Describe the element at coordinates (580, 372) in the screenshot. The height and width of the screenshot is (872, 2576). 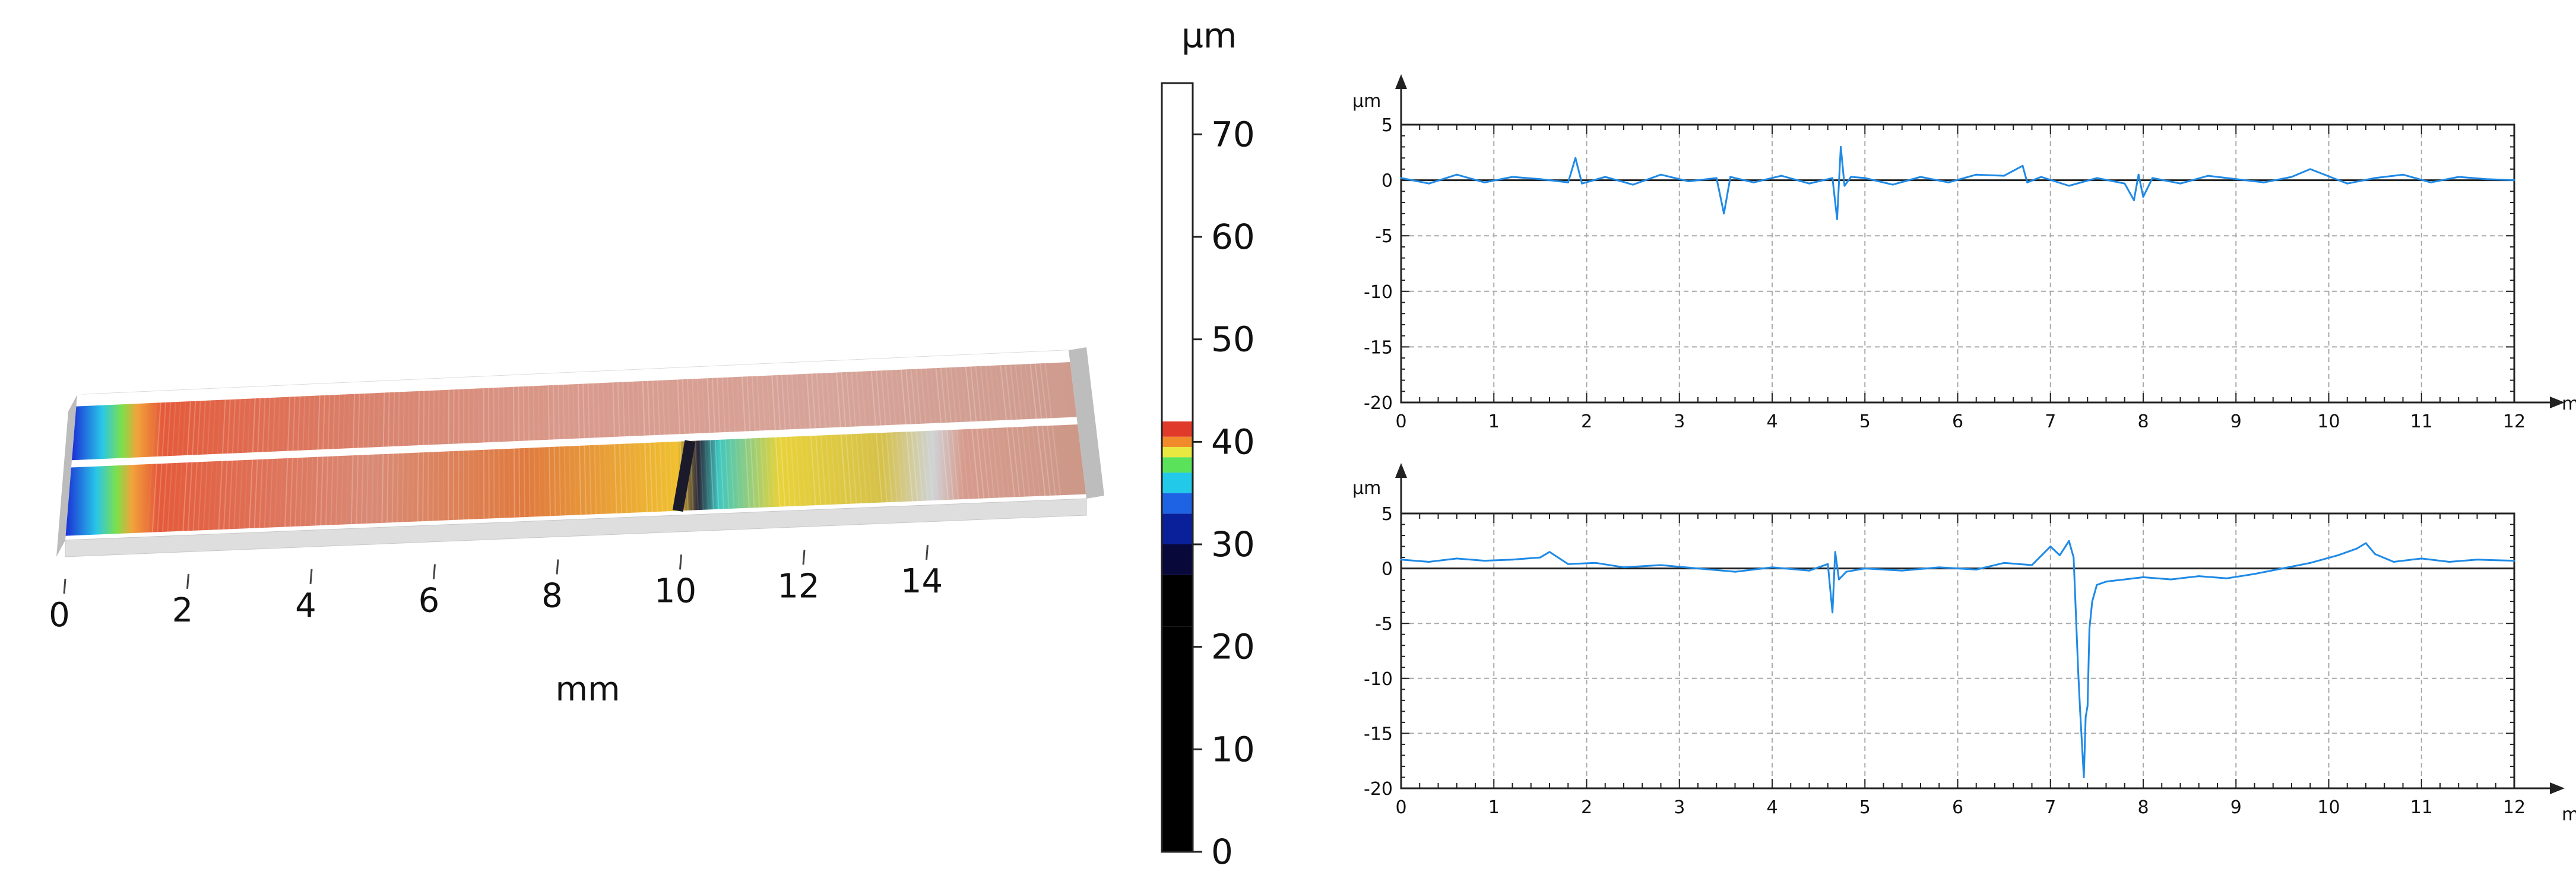
I see `block-back-wall` at that location.